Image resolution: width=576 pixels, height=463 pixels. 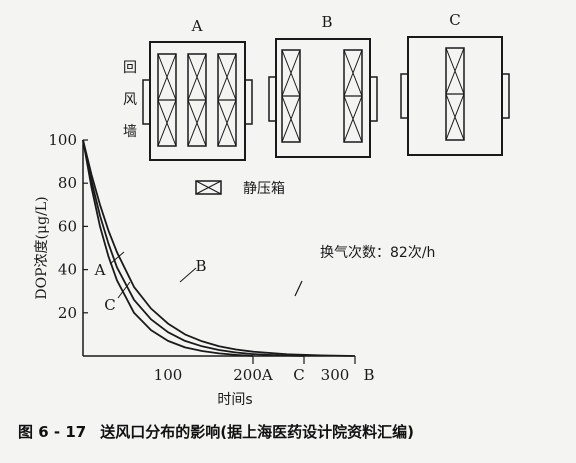 What do you see at coordinates (109, 305) in the screenshot?
I see `curve-label-c: C` at bounding box center [109, 305].